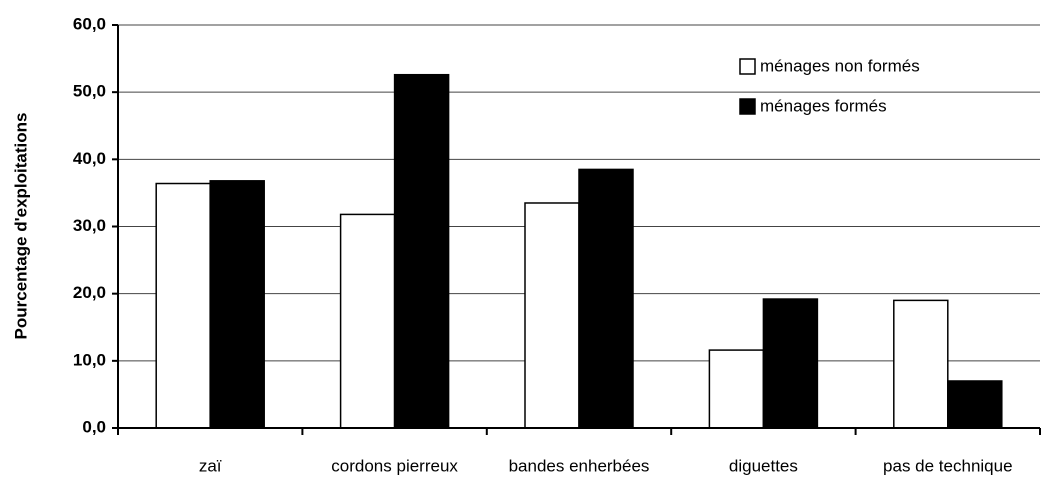  What do you see at coordinates (89, 91) in the screenshot?
I see `y-tick-label: 50,0` at bounding box center [89, 91].